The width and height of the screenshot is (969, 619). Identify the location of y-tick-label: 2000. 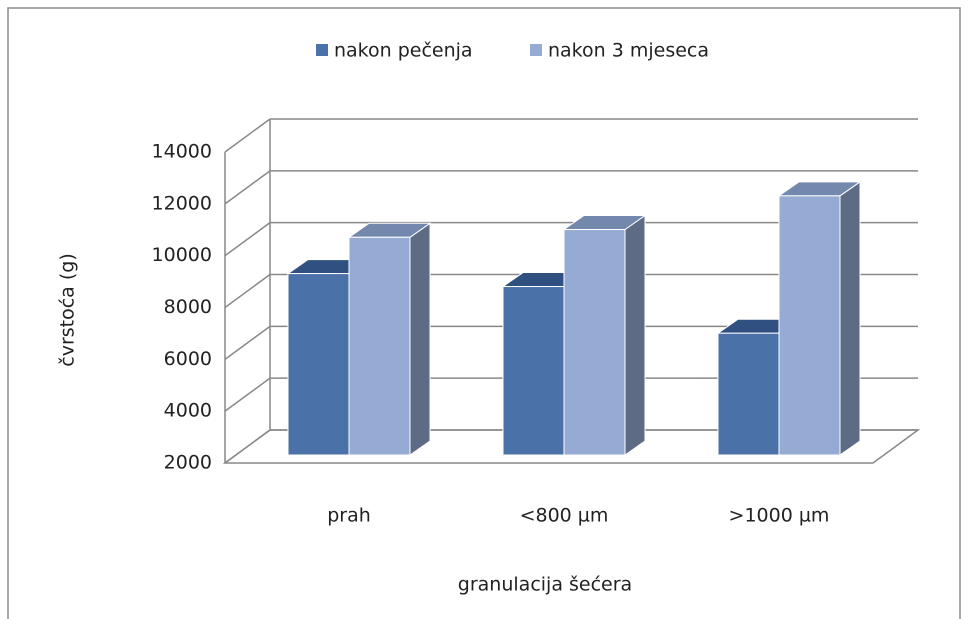
(188, 463).